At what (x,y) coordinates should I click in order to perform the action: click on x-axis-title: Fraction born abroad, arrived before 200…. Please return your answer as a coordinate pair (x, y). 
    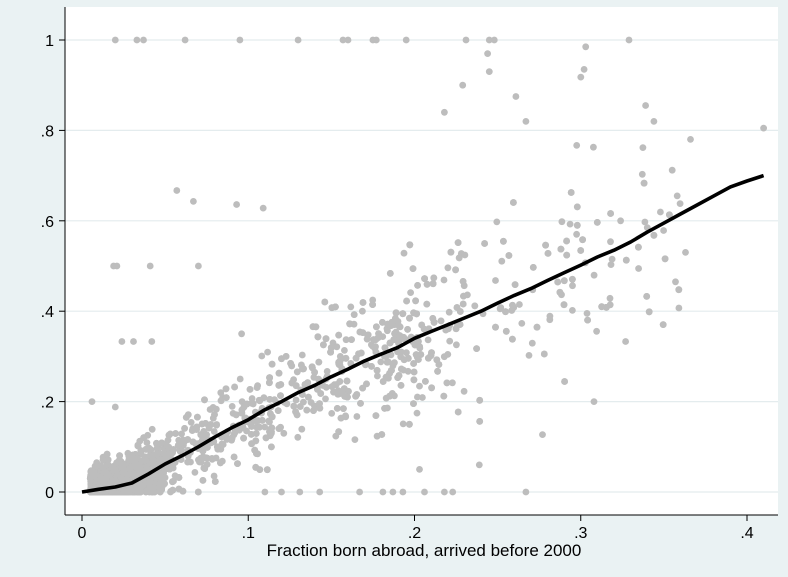
    Looking at the image, I should click on (424, 550).